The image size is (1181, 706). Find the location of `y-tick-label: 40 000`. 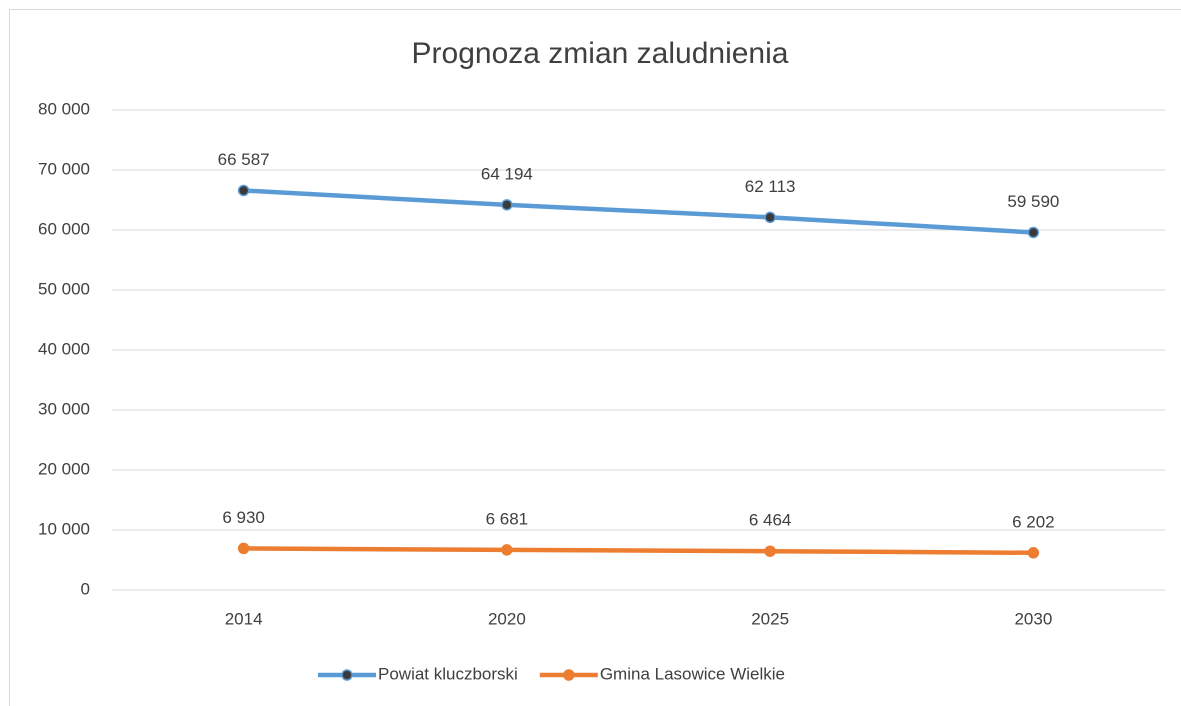

y-tick-label: 40 000 is located at coordinates (64, 348).